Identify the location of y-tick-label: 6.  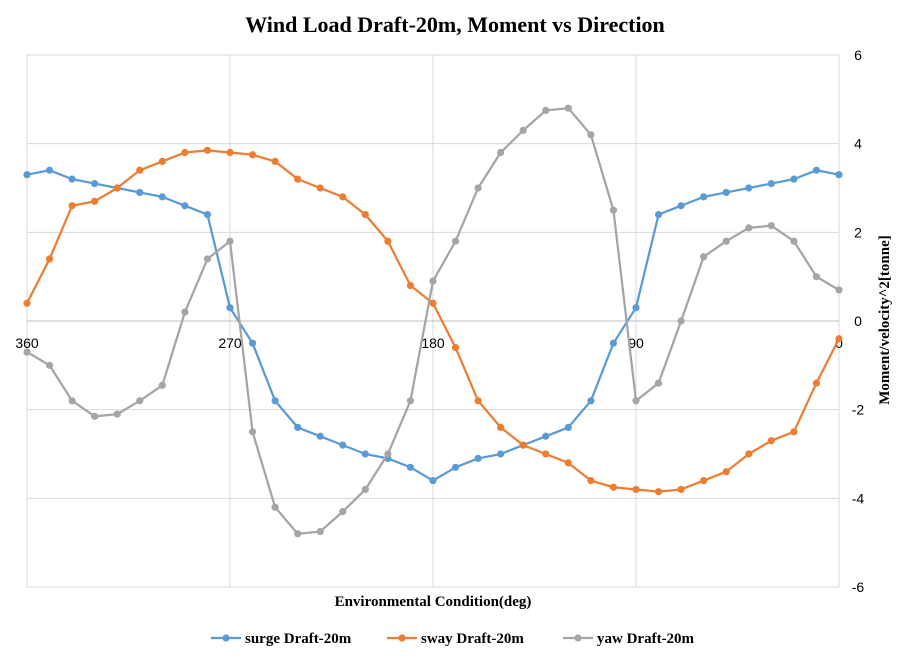
(858, 55).